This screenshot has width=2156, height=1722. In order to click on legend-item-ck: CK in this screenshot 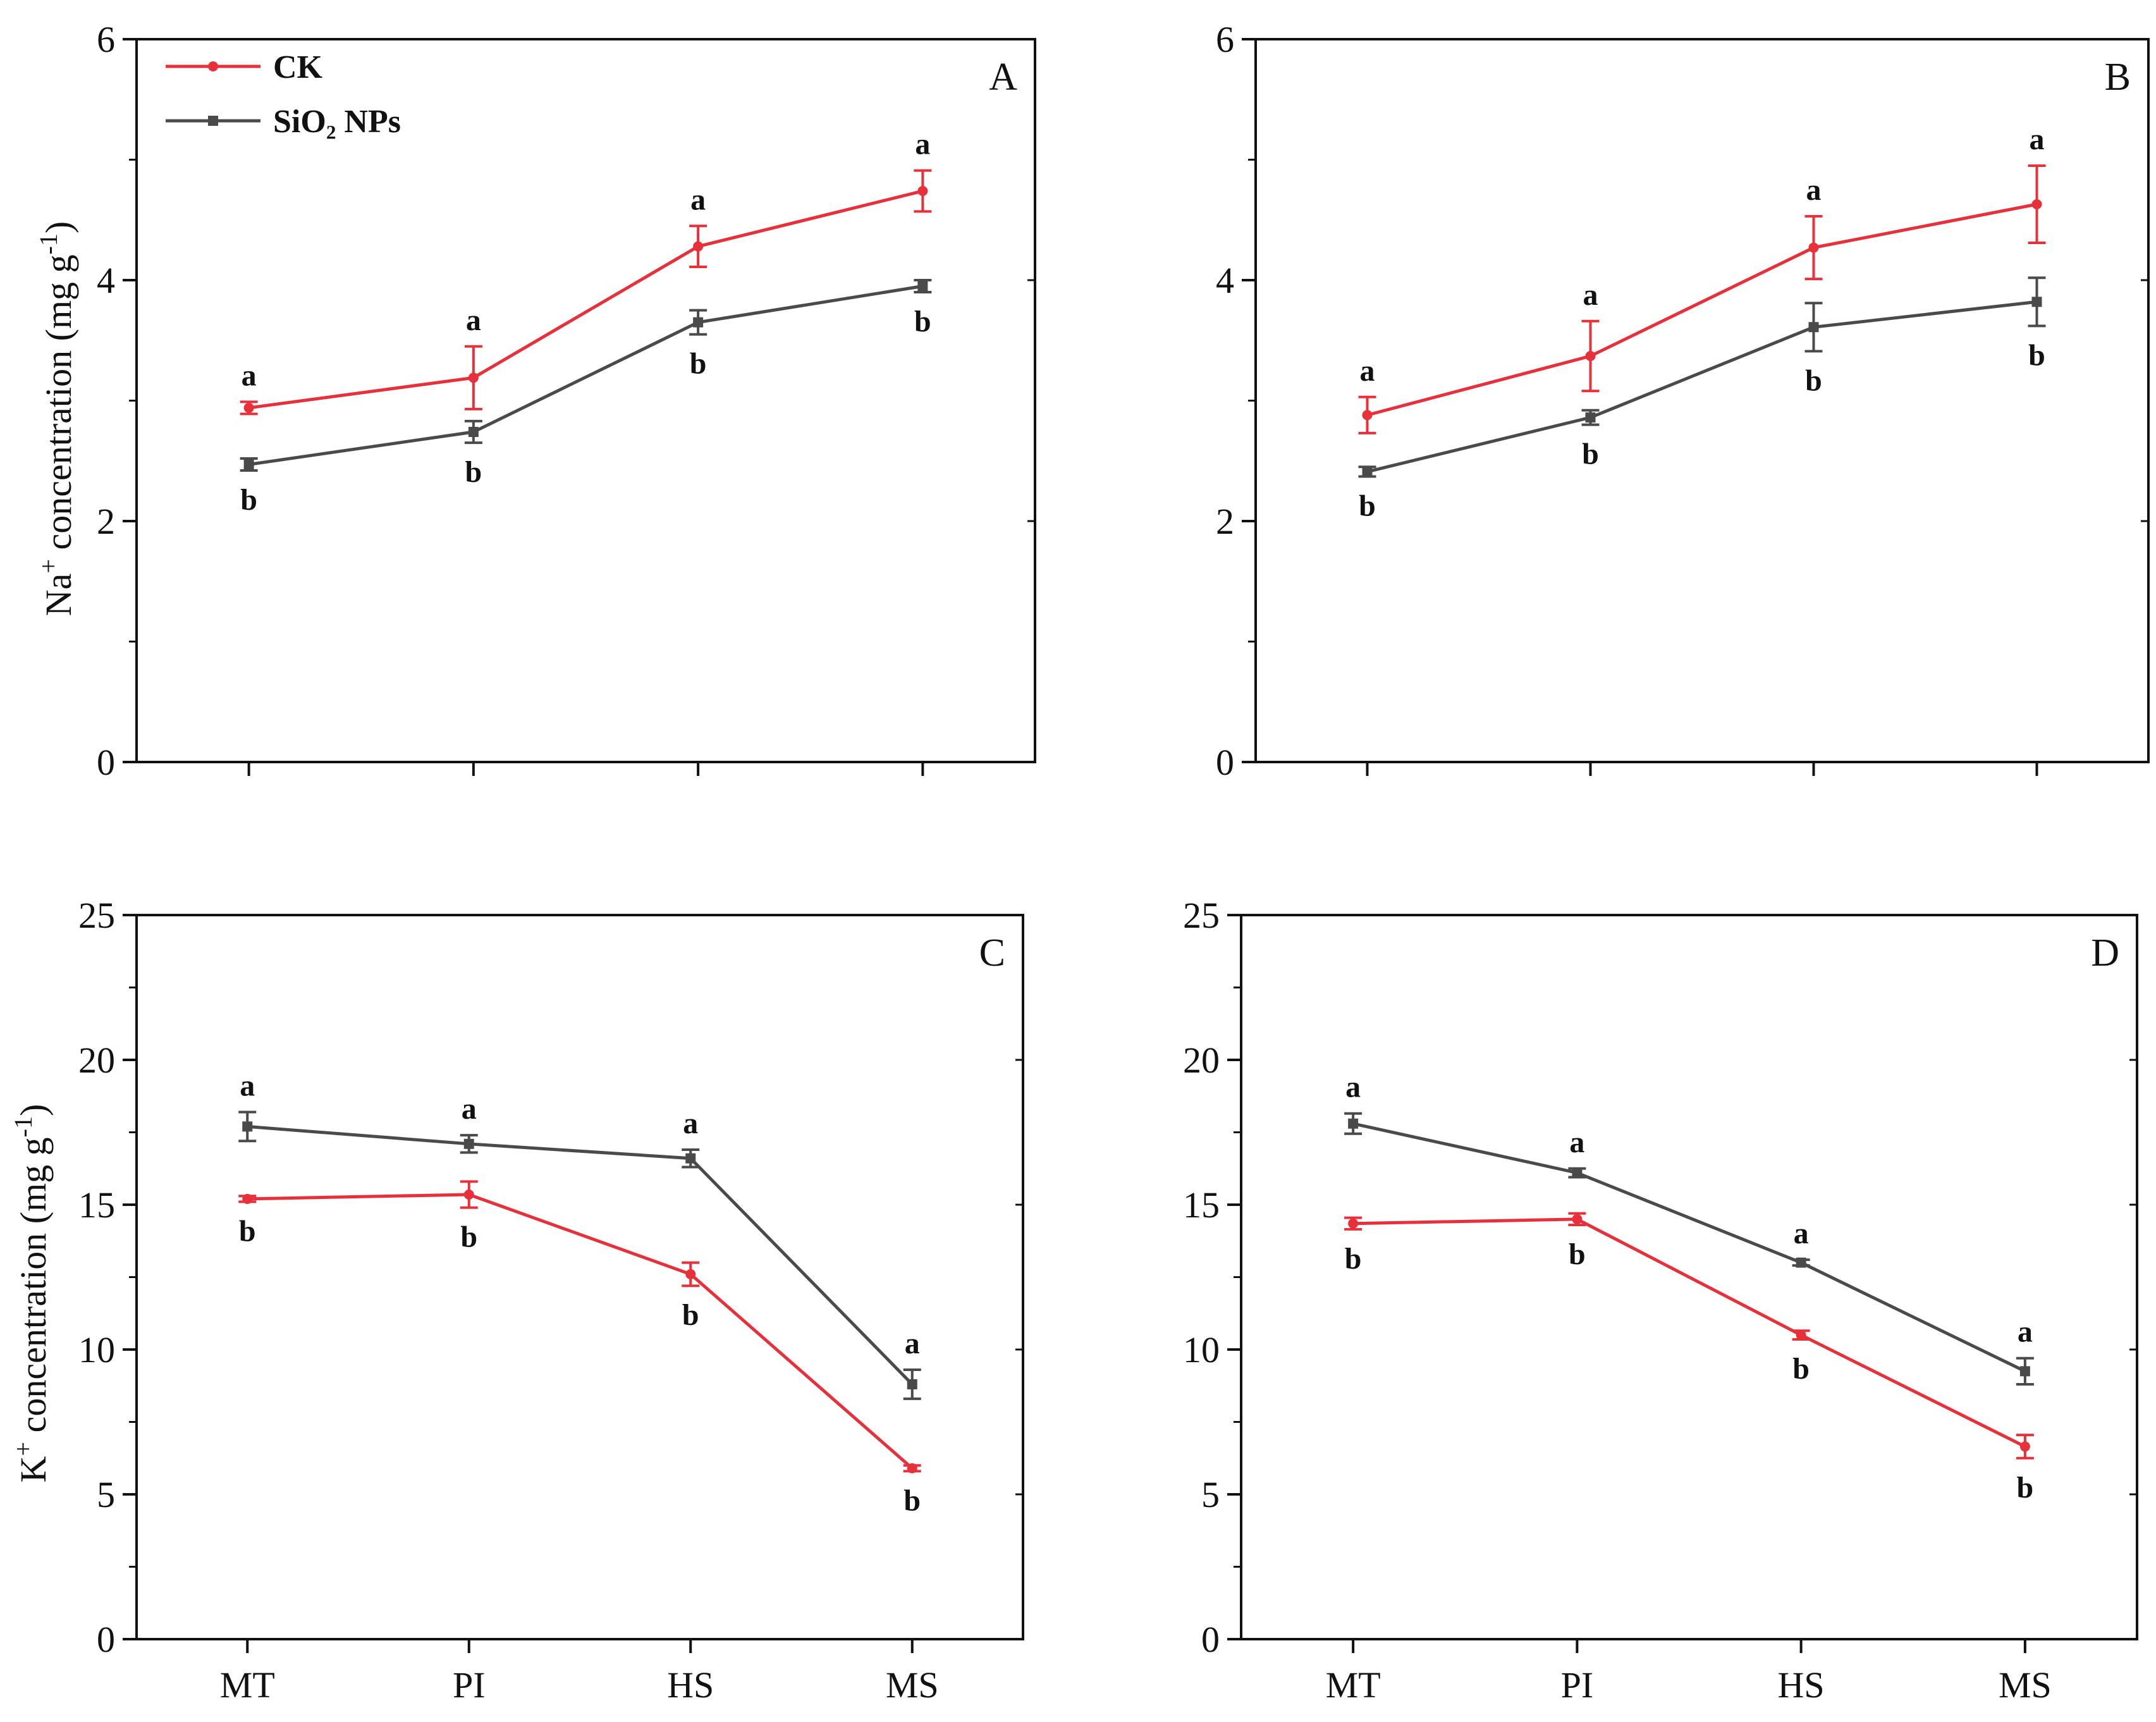, I will do `click(244, 67)`.